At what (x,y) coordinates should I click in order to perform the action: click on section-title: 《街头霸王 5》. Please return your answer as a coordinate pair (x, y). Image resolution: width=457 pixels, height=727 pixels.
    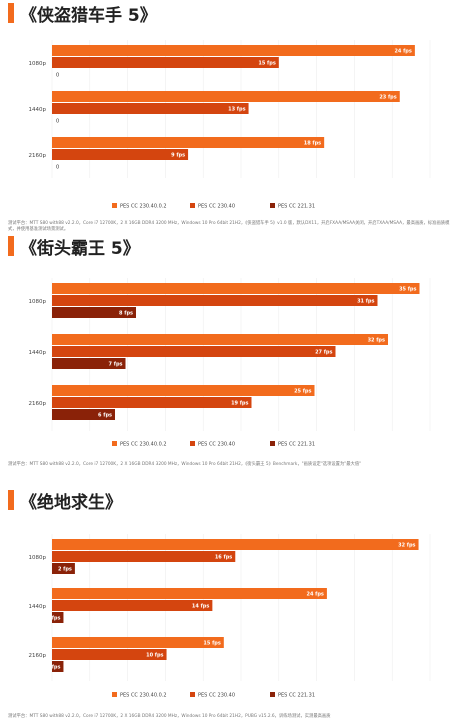
    Looking at the image, I should click on (74, 247).